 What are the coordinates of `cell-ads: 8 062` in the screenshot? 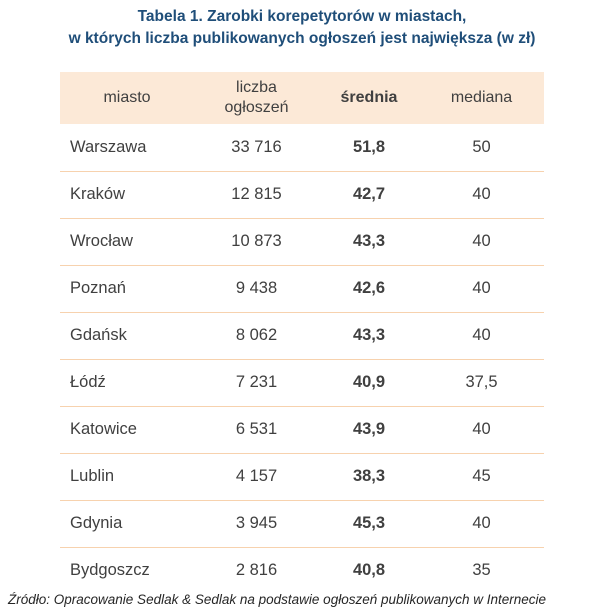 It's located at (256, 335).